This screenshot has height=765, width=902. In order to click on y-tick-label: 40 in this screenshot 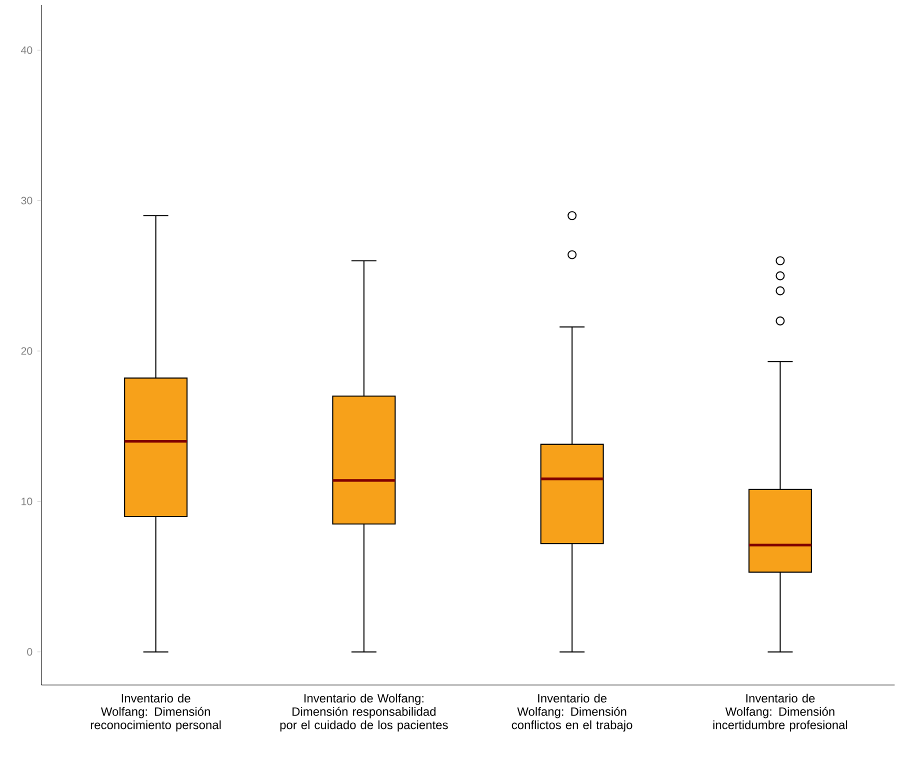, I will do `click(26, 50)`.